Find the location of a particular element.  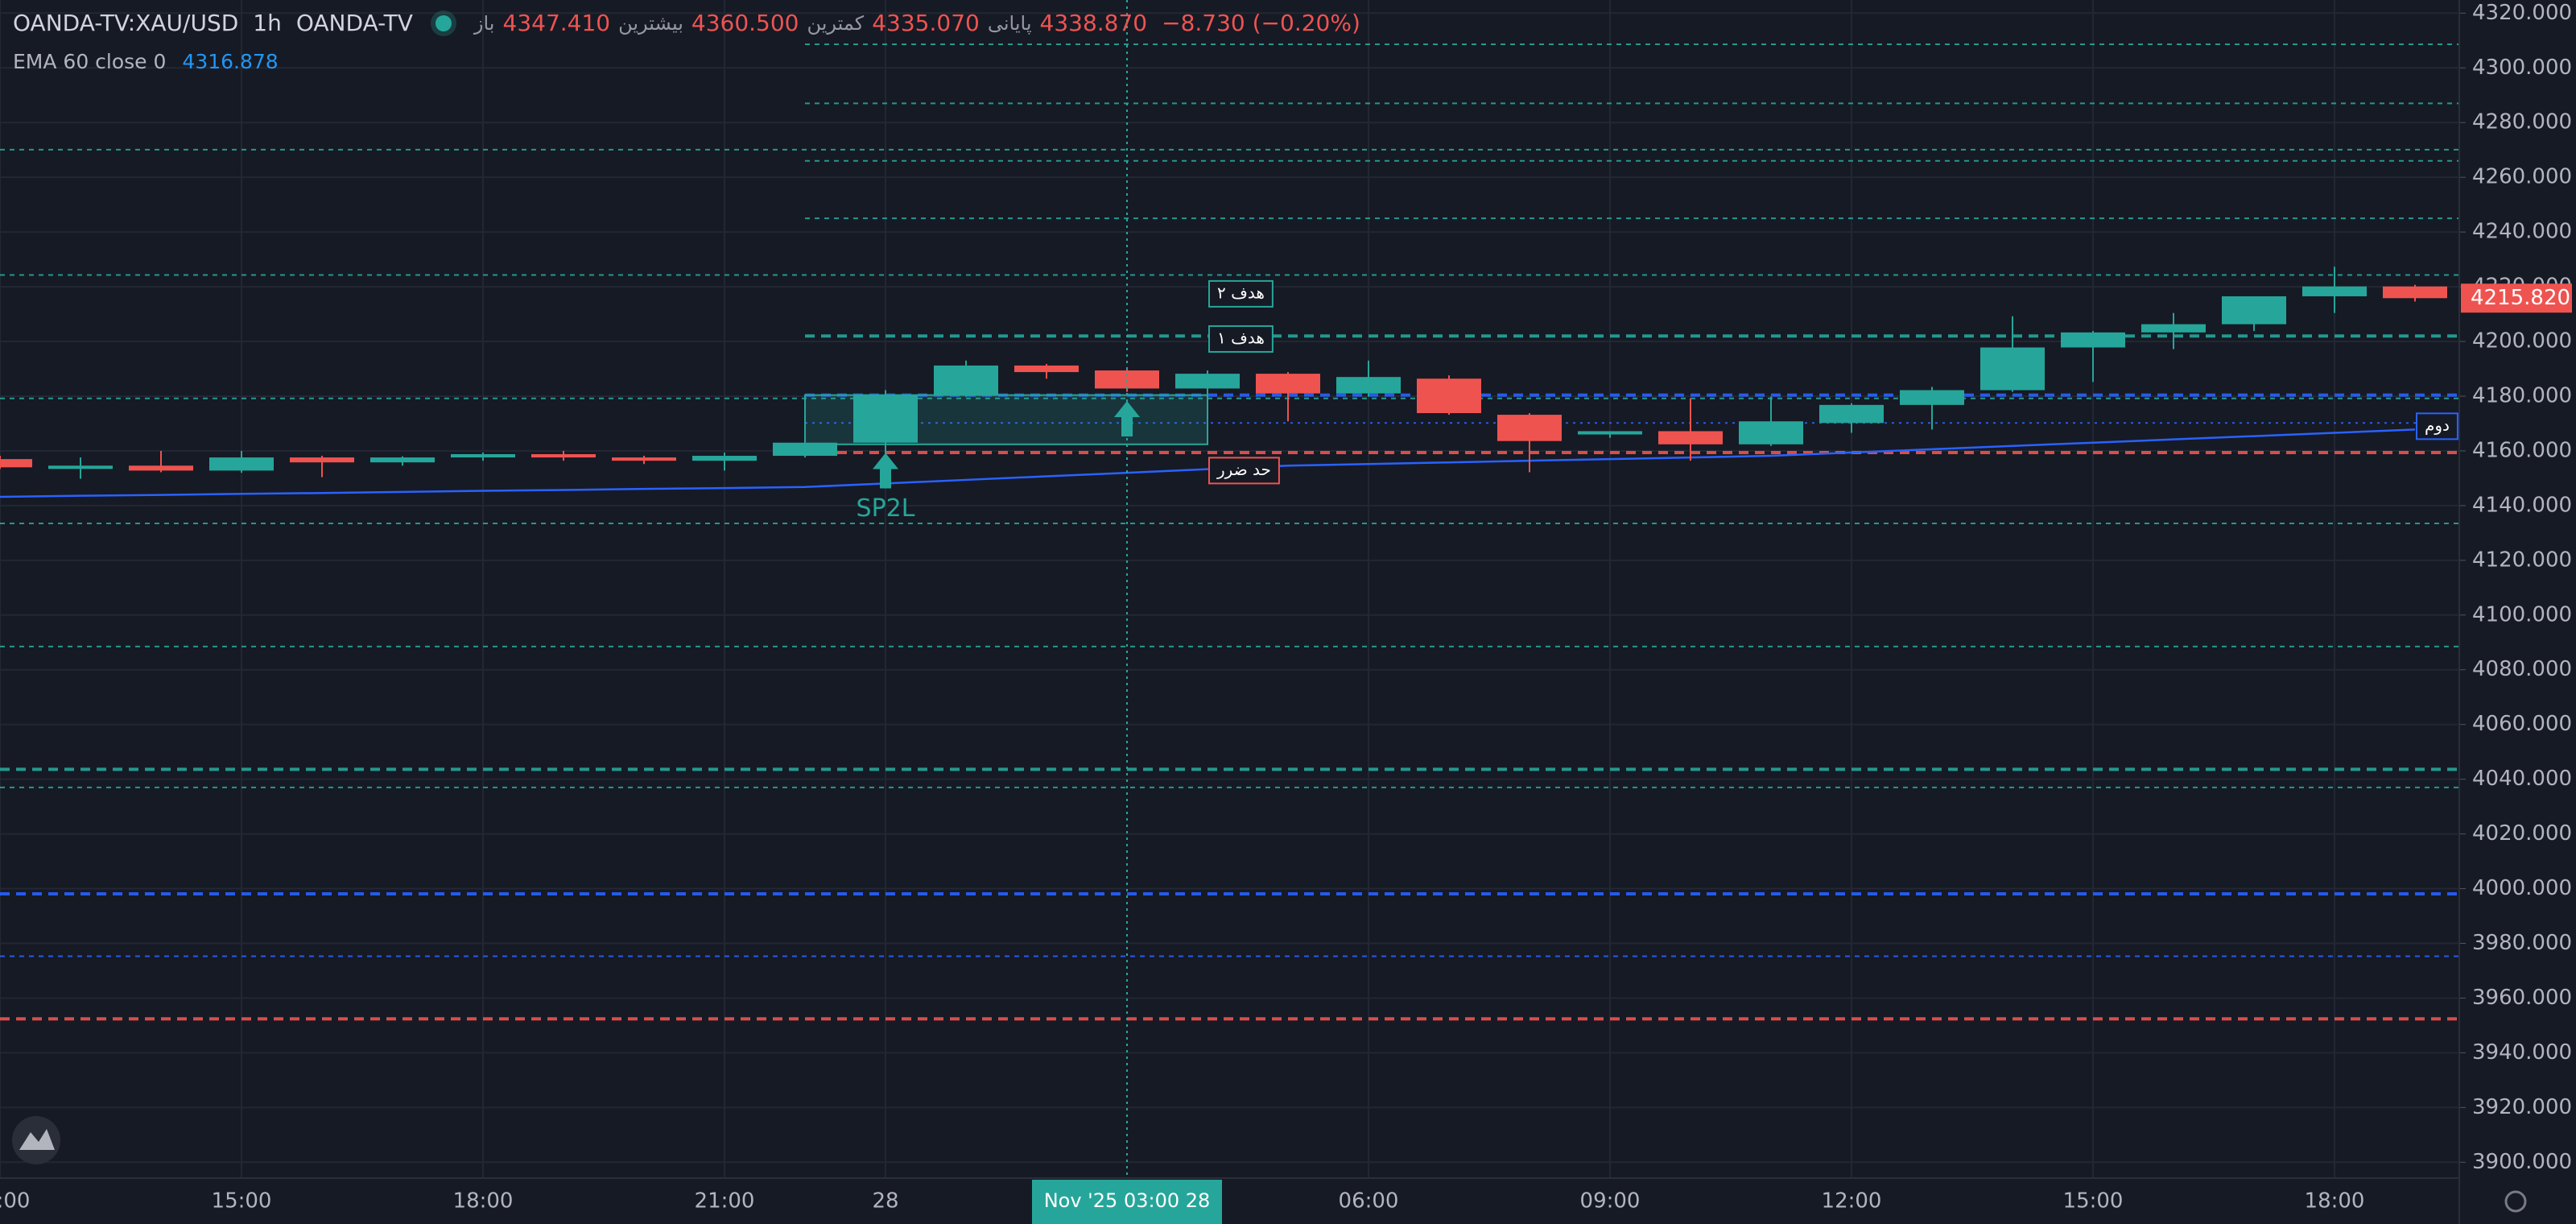

logo-mark is located at coordinates (37, 1139).